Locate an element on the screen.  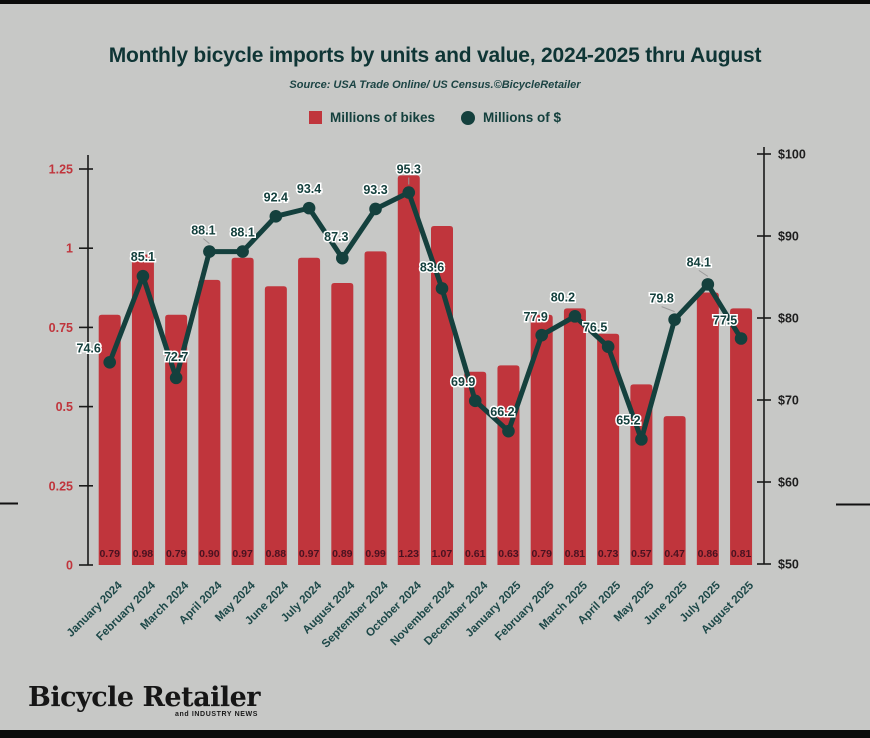
point-value-label: 92.4 is located at coordinates (276, 197).